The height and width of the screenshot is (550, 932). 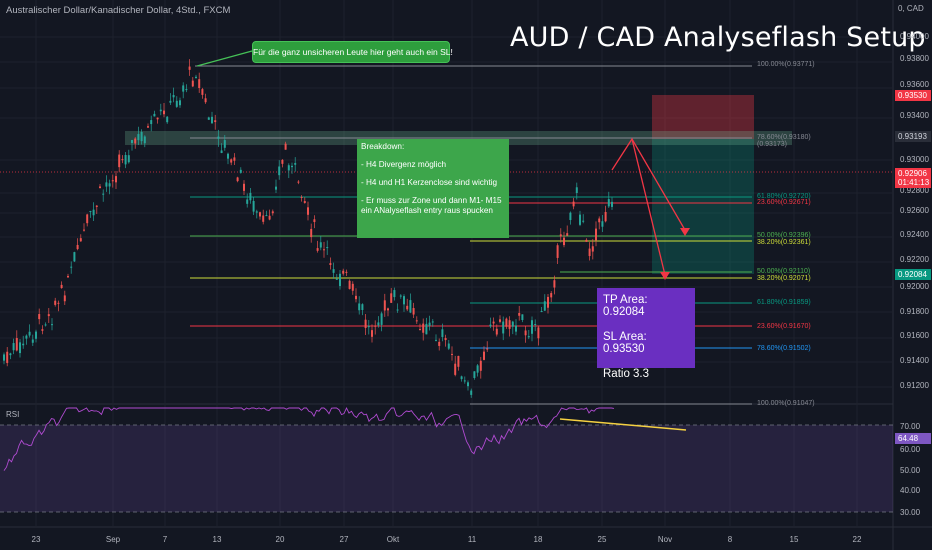 I want to click on fib-label: 23.60%(0.91670), so click(x=784, y=326).